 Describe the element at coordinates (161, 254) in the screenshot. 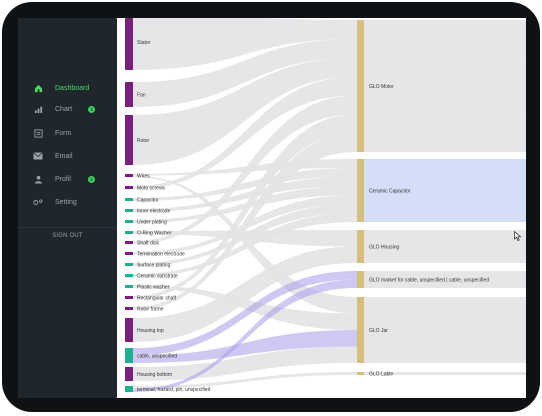

I see `source-node-label: Termination electrode` at that location.